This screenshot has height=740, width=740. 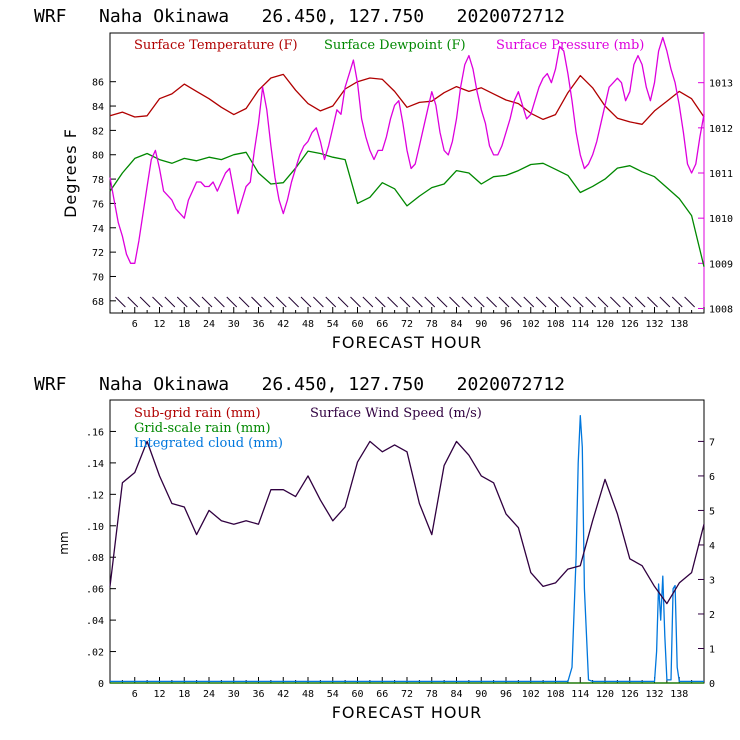 I want to click on bottom-y-axis-label: mm, so click(x=64, y=542).